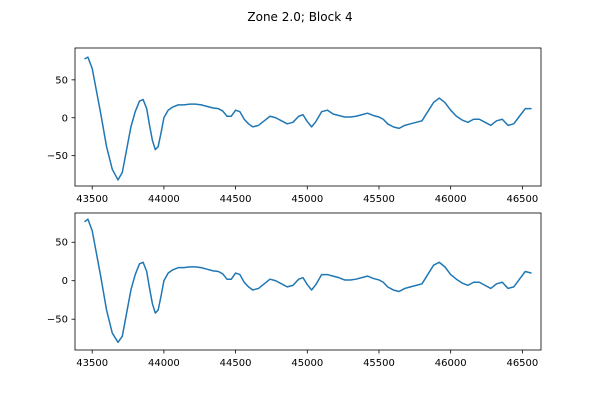 Image resolution: width=600 pixels, height=400 pixels. Describe the element at coordinates (164, 363) in the screenshot. I see `bottom-plot-x-tick-label: 44000` at that location.